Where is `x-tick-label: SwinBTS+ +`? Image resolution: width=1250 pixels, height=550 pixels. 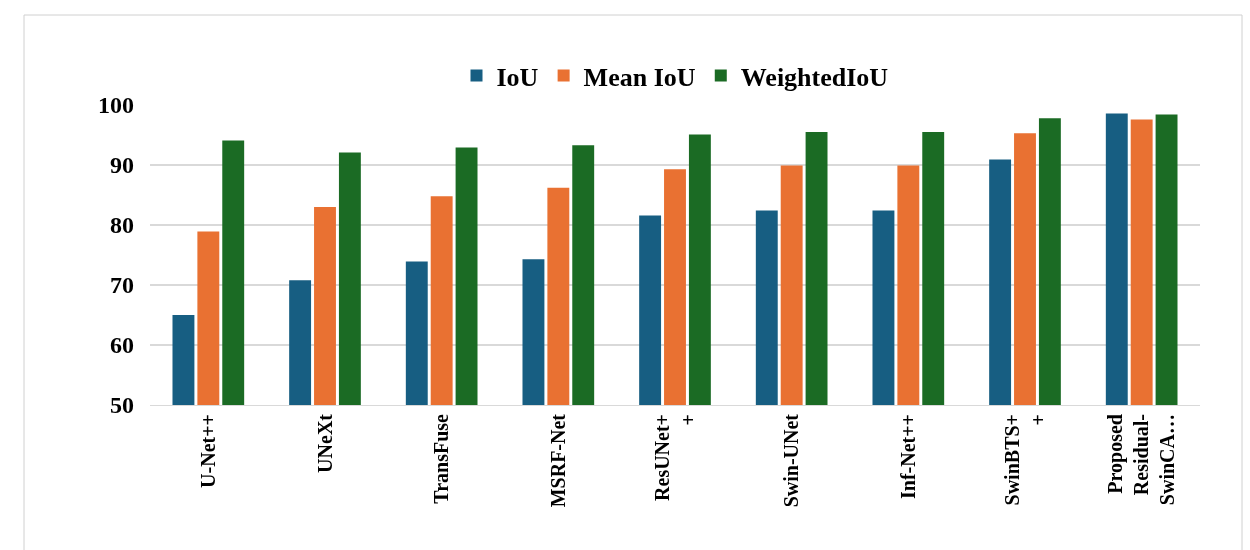 x-tick-label: SwinBTS+ + is located at coordinates (1024, 460).